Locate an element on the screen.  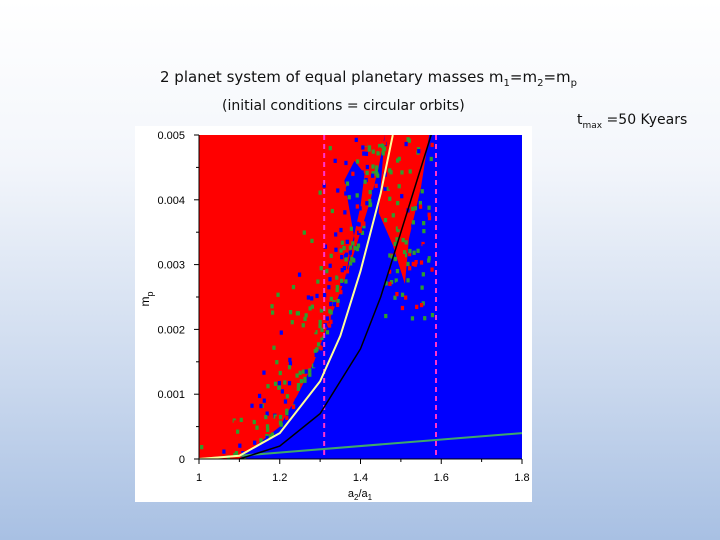
x-tick-label: 1.8 is located at coordinates (521, 478).